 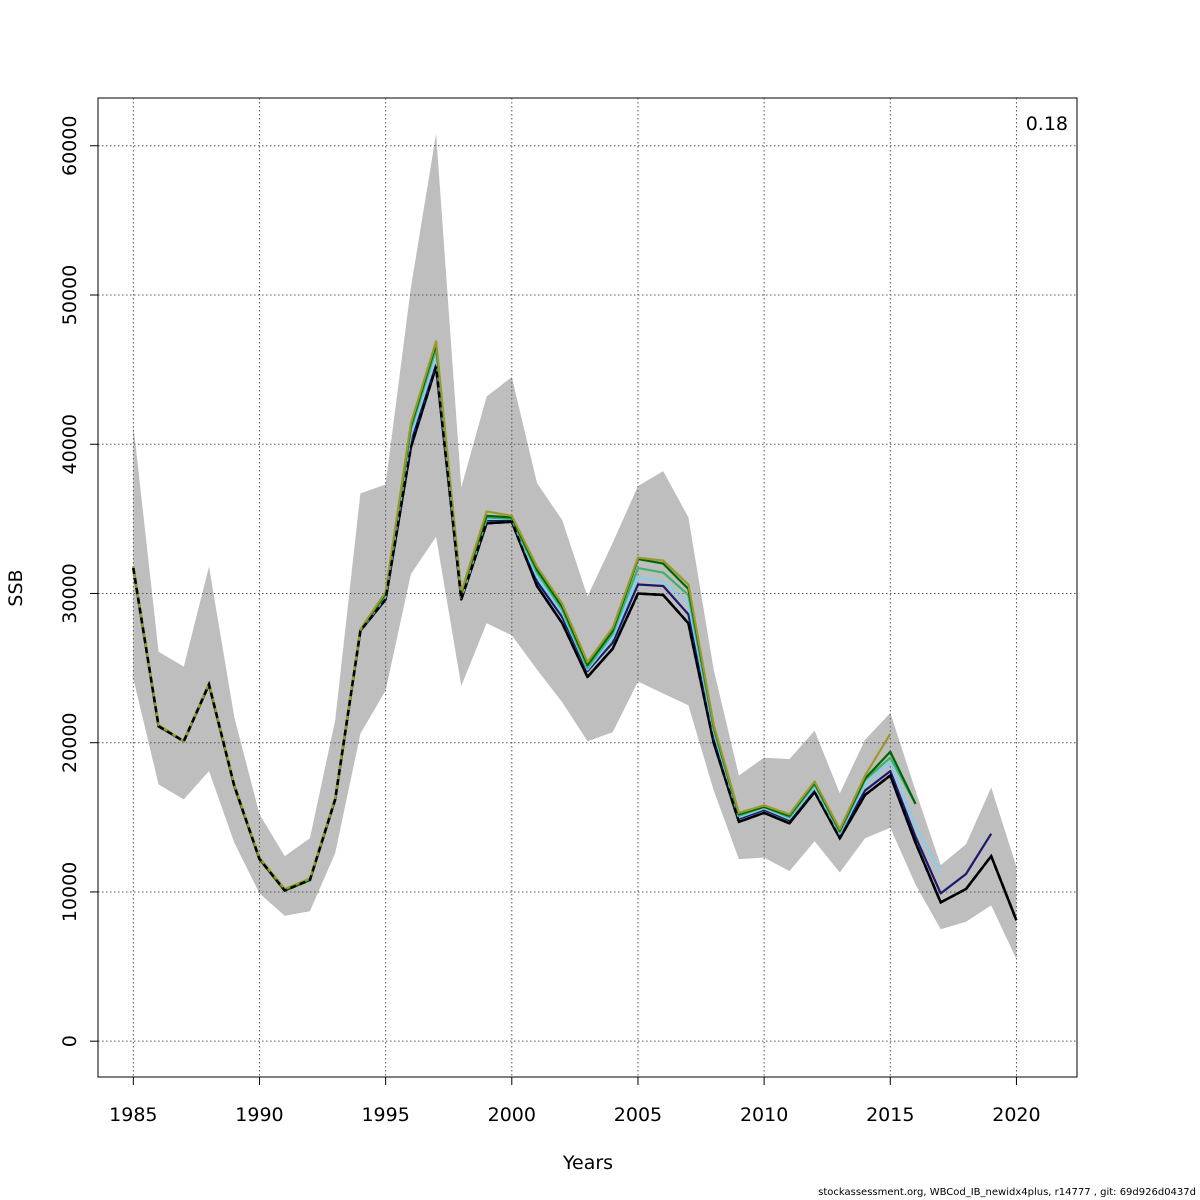 I want to click on y-axis: 0 10000 20000 30000 40000 50000 60000, so click(x=79, y=581).